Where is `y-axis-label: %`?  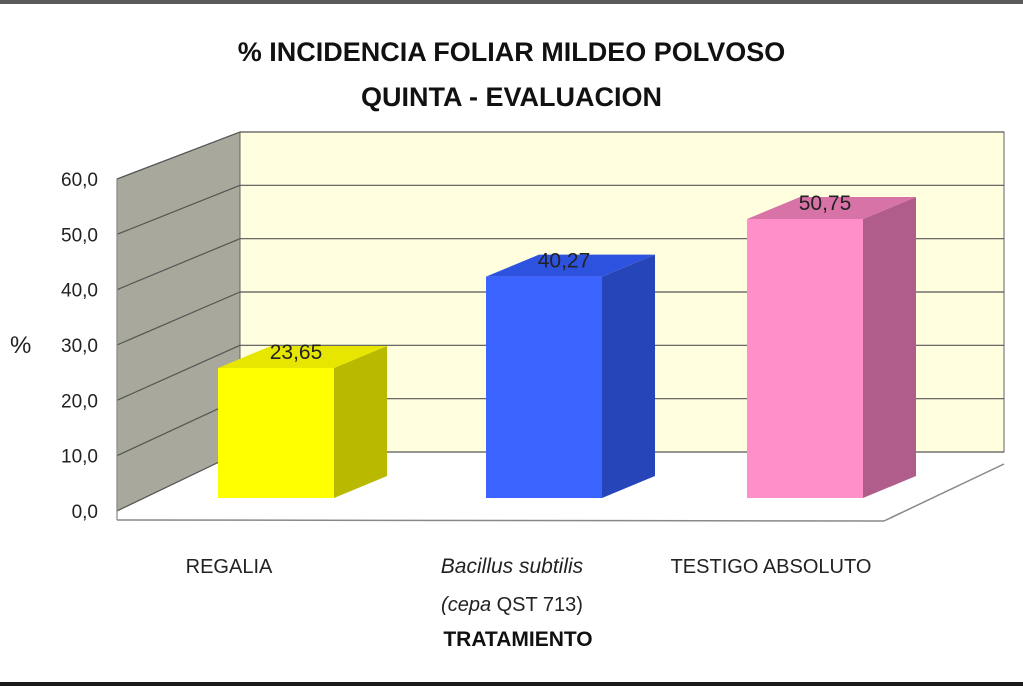 y-axis-label: % is located at coordinates (20, 345).